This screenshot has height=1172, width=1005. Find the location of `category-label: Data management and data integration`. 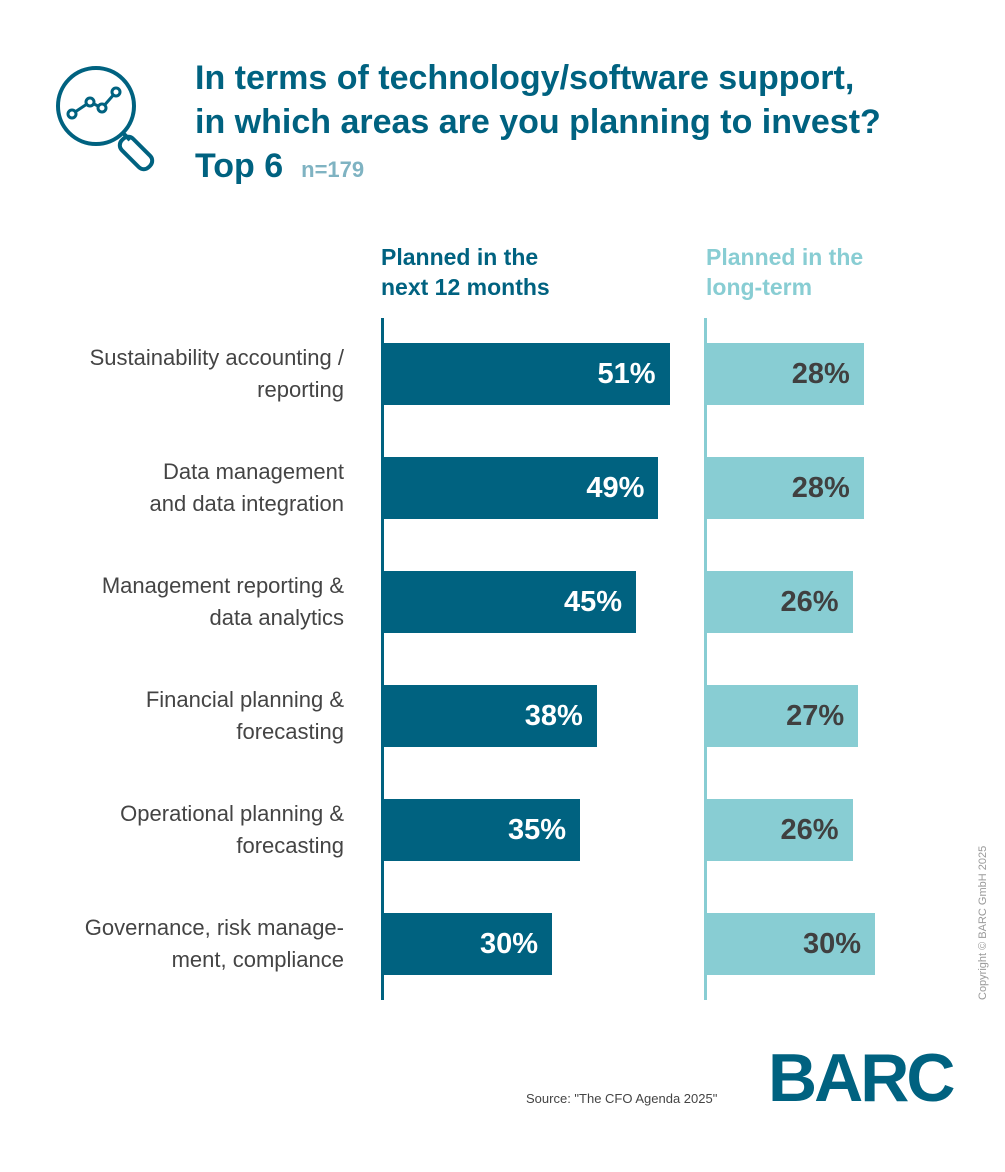

category-label: Data management and data integration is located at coordinates (247, 487).